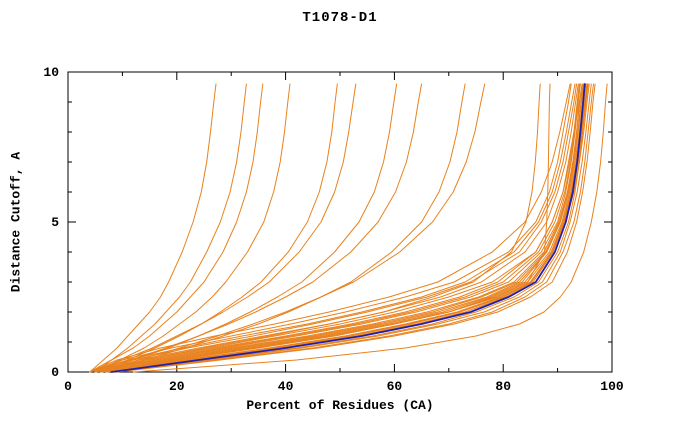 The height and width of the screenshot is (440, 680). I want to click on x-tick-label: 100, so click(612, 386).